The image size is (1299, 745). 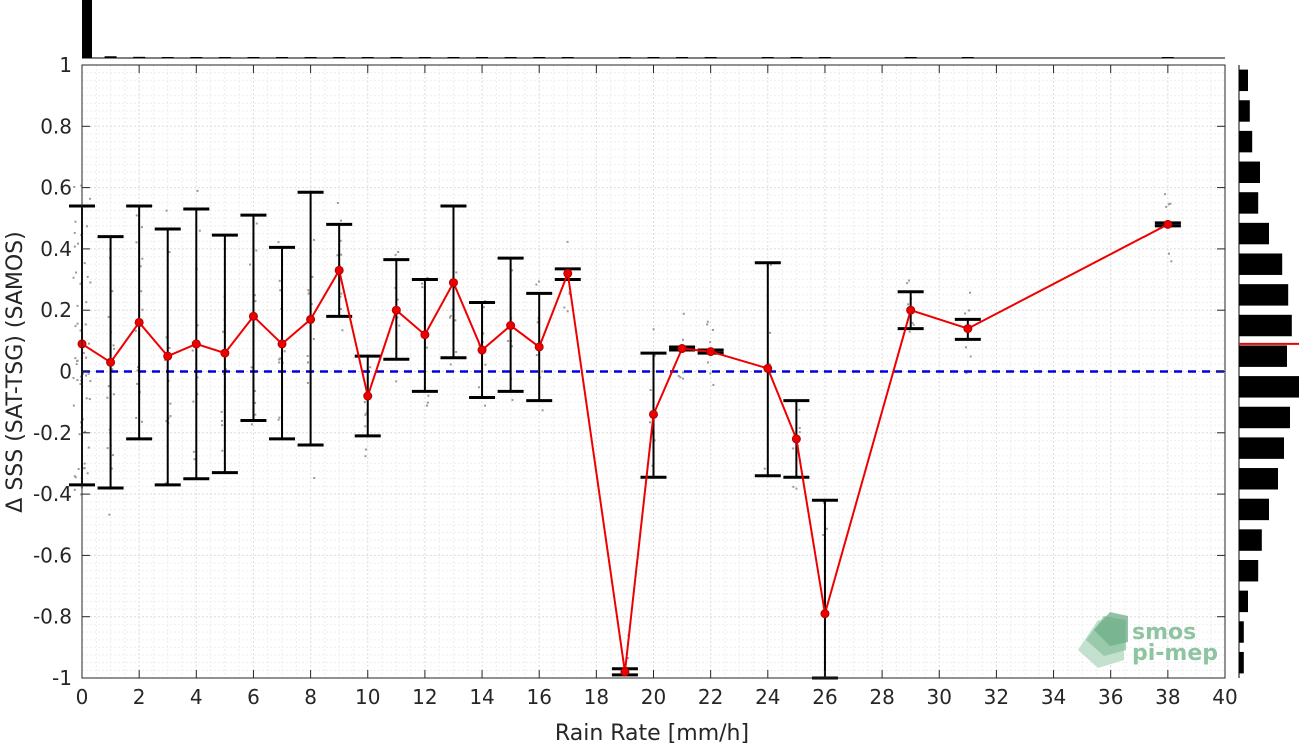 What do you see at coordinates (65, 372) in the screenshot?
I see `y-tick-label: 0` at bounding box center [65, 372].